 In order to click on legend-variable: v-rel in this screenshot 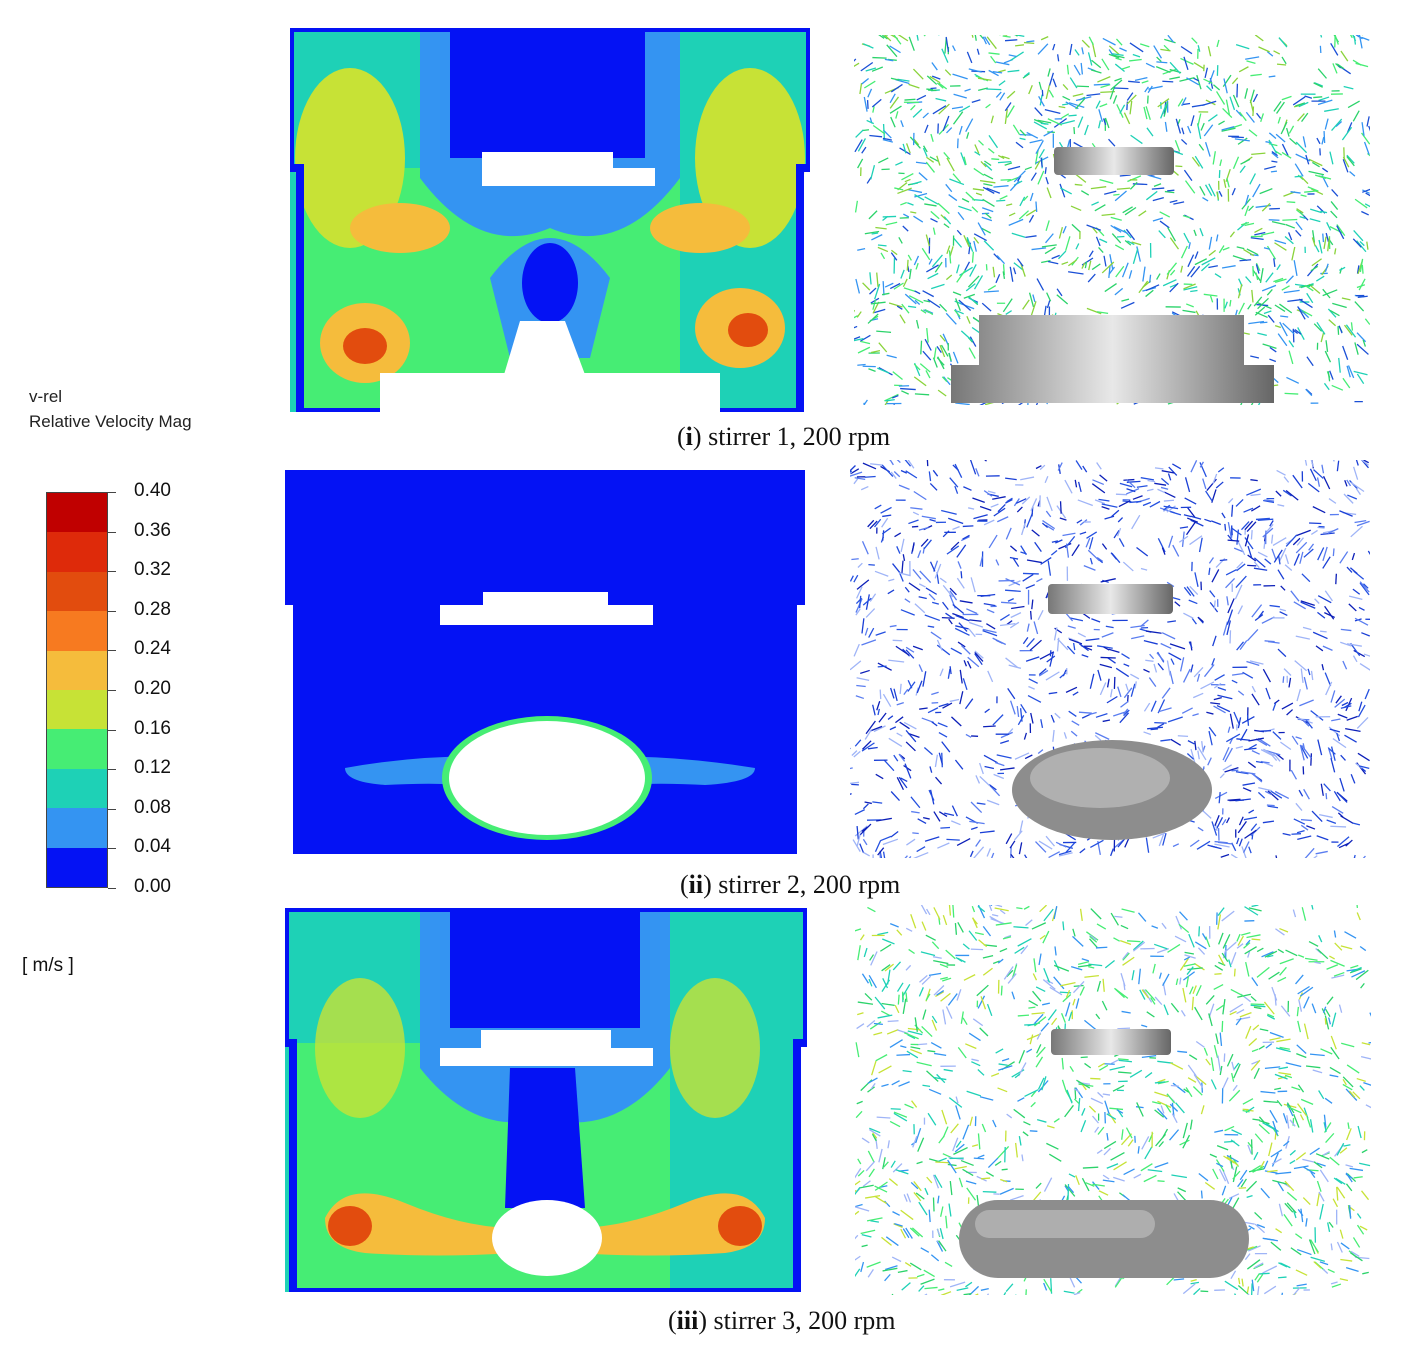, I will do `click(46, 396)`.